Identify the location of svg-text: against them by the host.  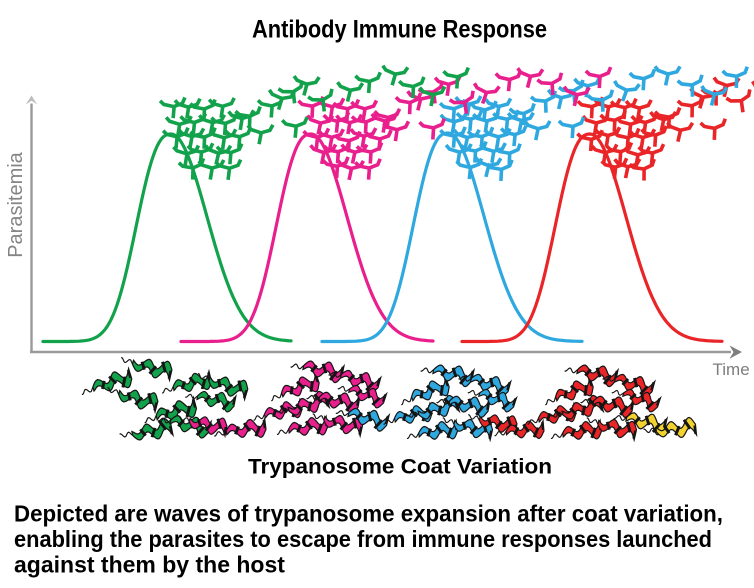
(149, 565).